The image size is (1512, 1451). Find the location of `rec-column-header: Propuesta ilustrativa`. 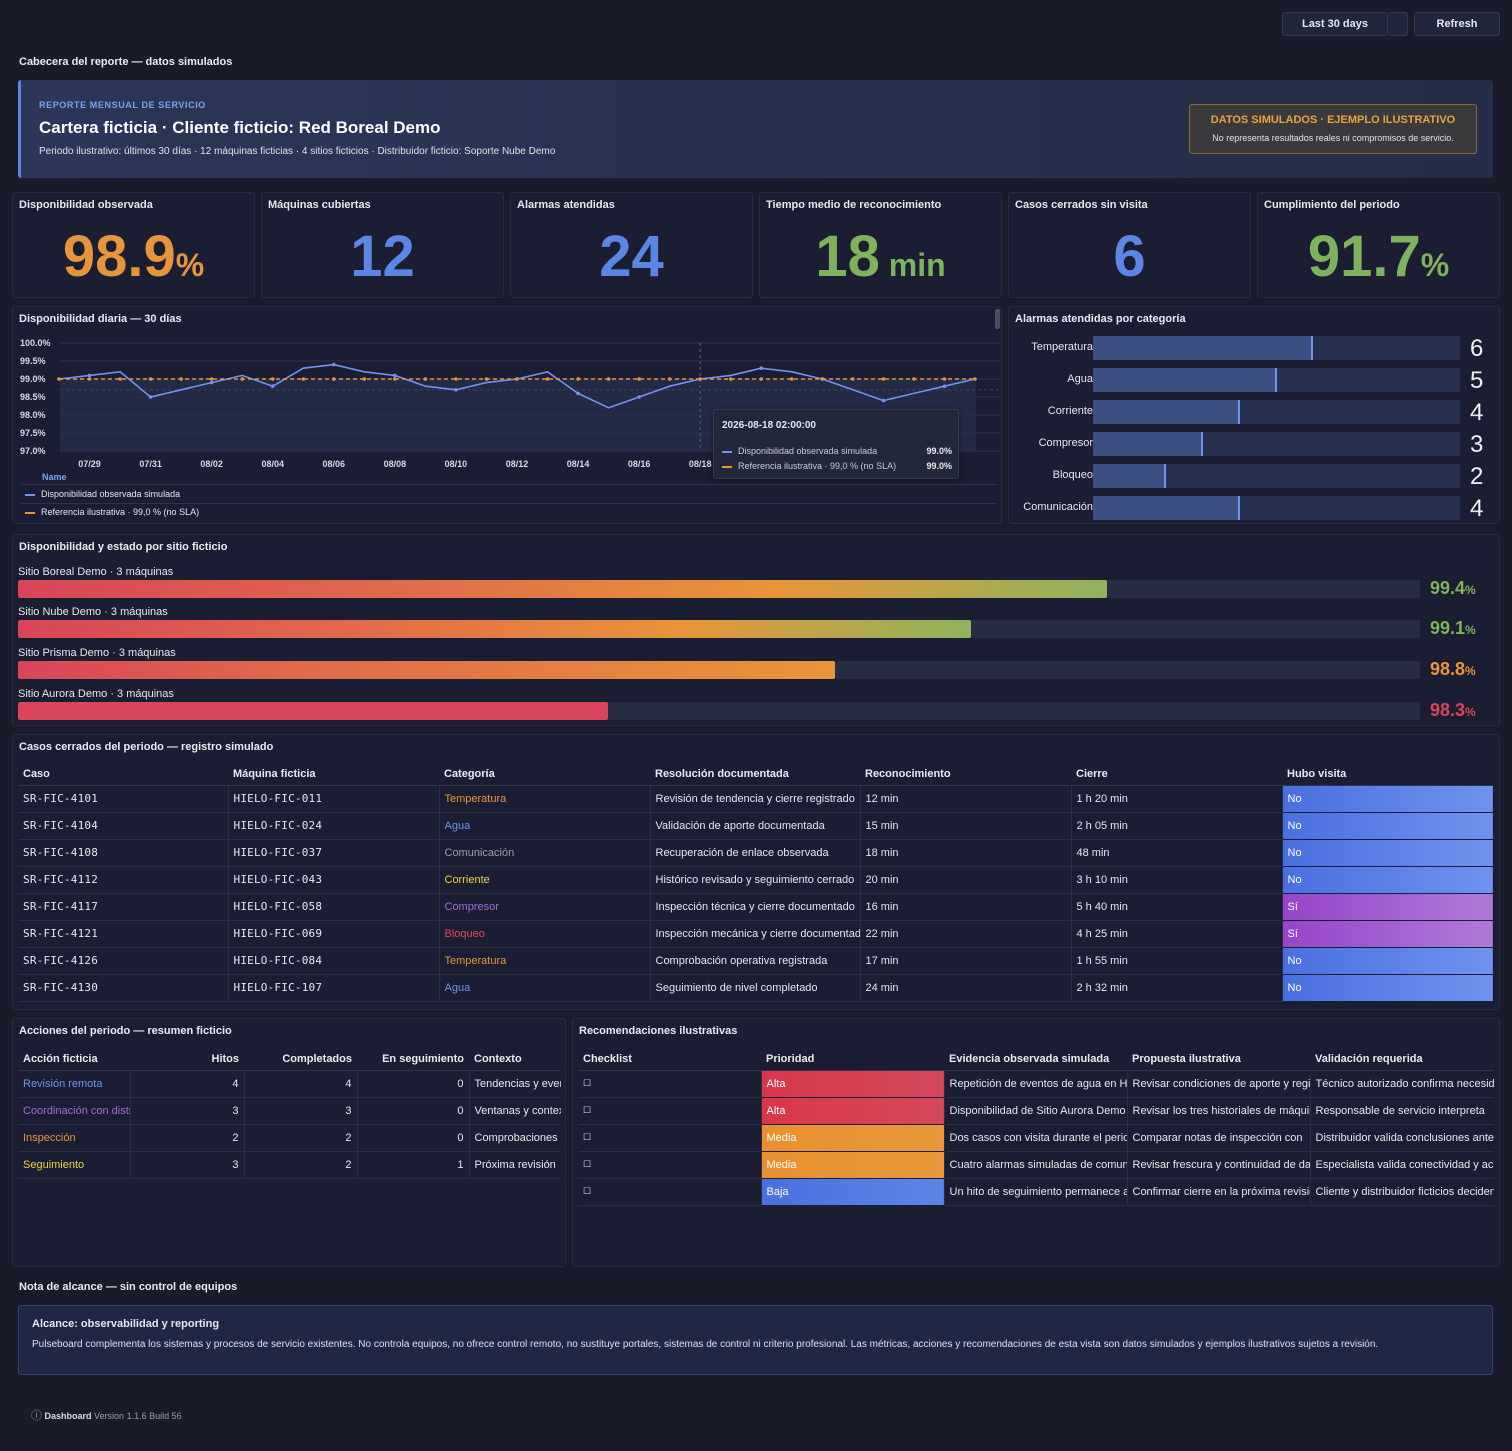

rec-column-header: Propuesta ilustrativa is located at coordinates (1218, 1059).